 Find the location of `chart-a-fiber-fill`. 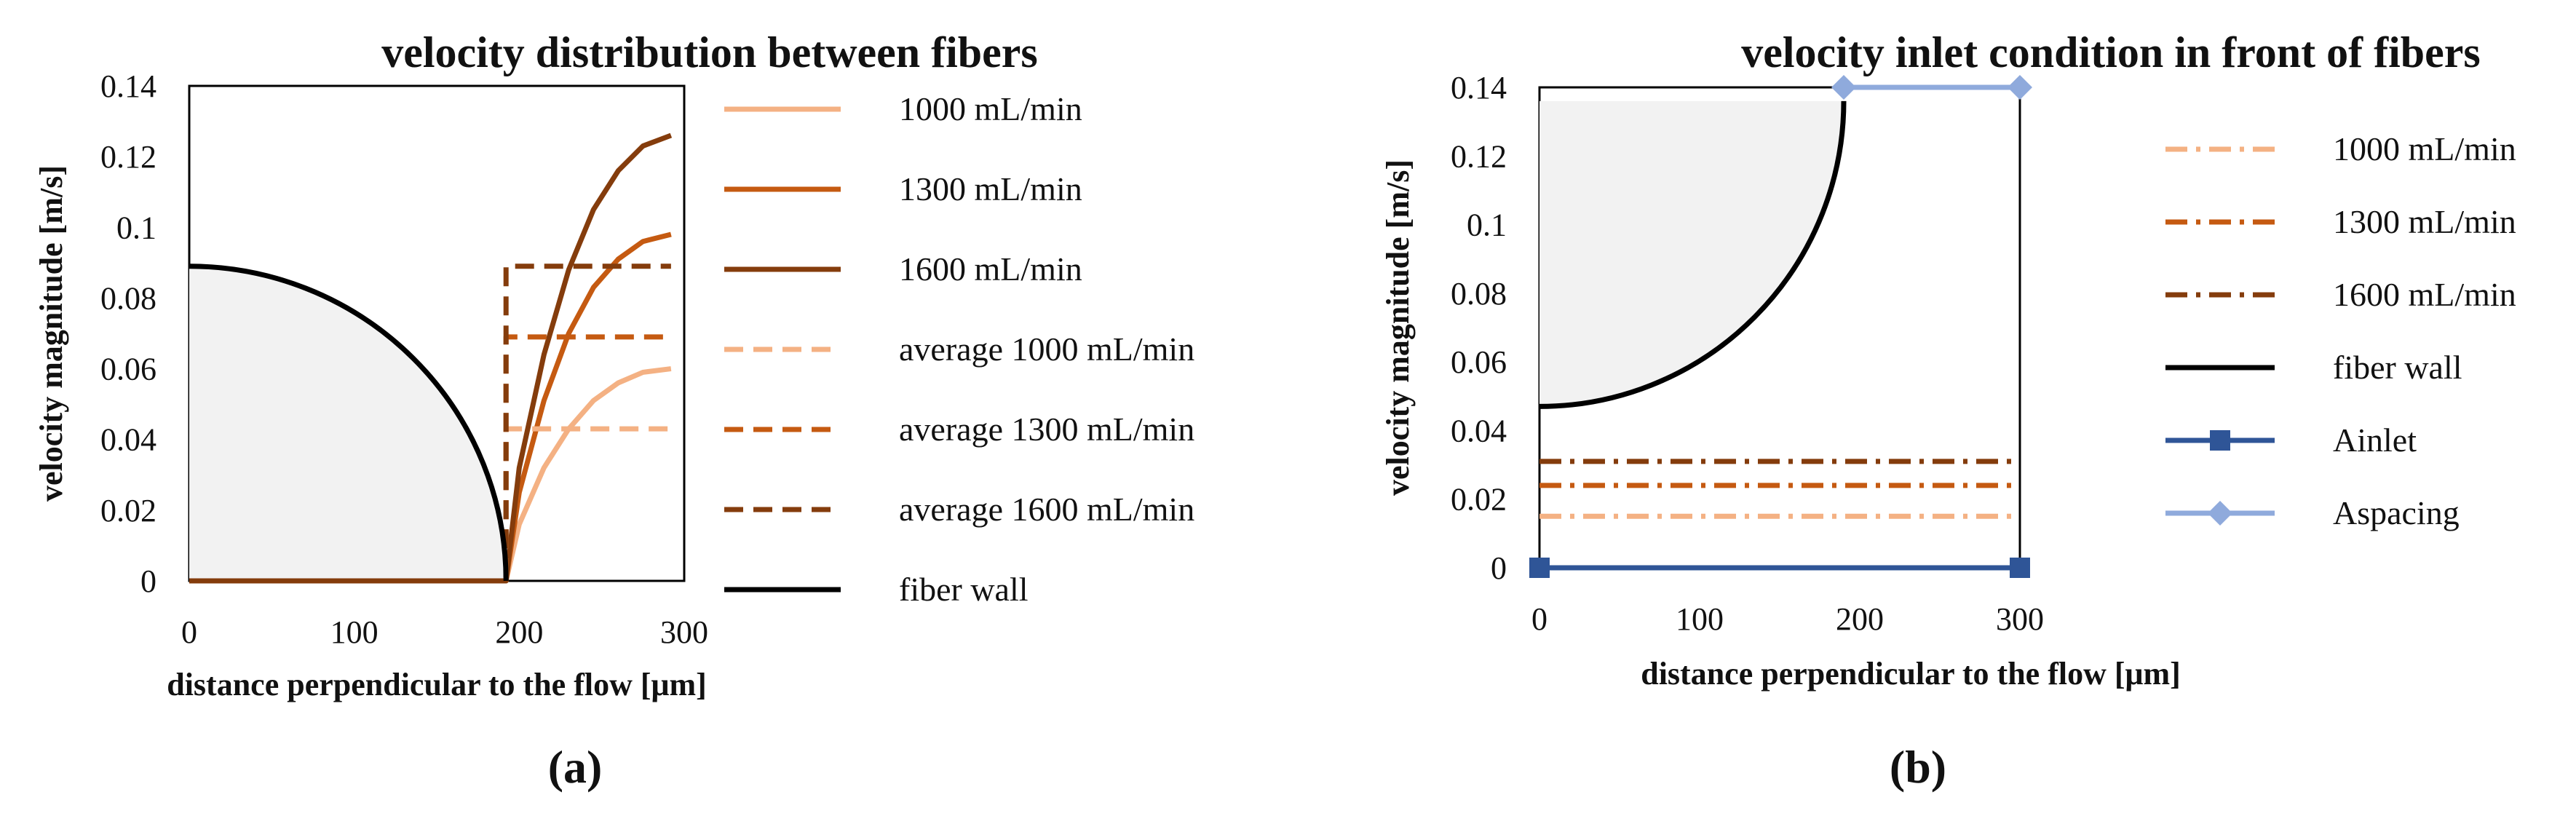

chart-a-fiber-fill is located at coordinates (348, 424).